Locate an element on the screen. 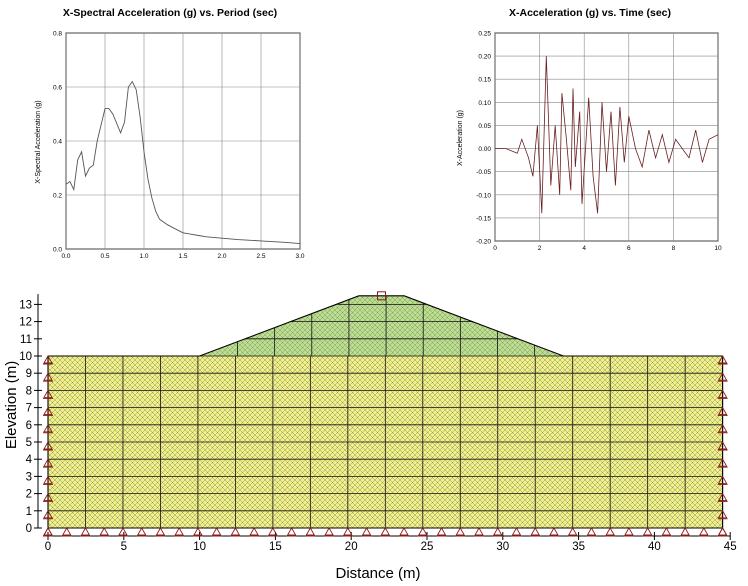  spectral-chart-ylabel: X-Spectral Acceleration (g) is located at coordinates (38, 141).